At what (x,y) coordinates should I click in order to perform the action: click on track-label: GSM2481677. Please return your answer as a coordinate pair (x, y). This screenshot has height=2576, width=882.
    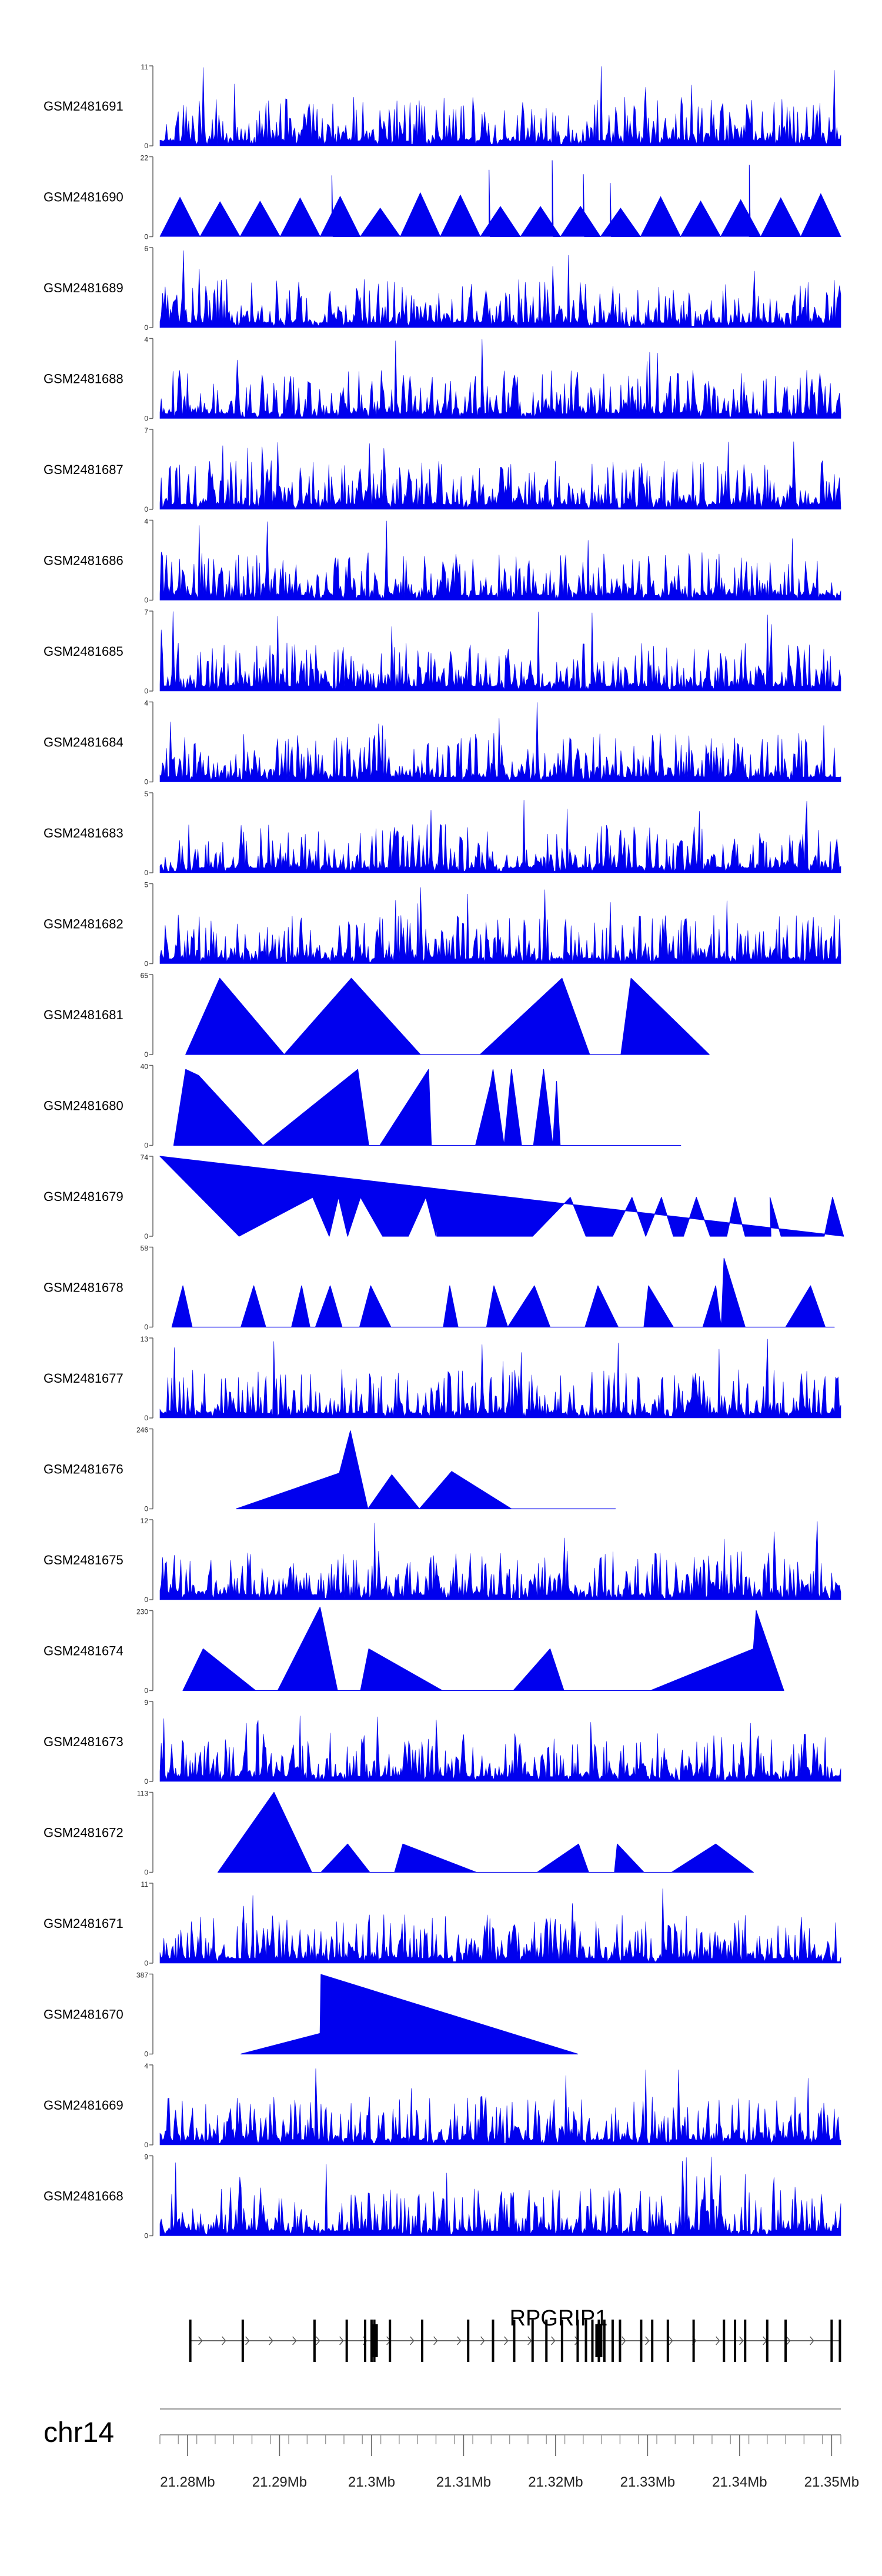
    Looking at the image, I should click on (83, 1378).